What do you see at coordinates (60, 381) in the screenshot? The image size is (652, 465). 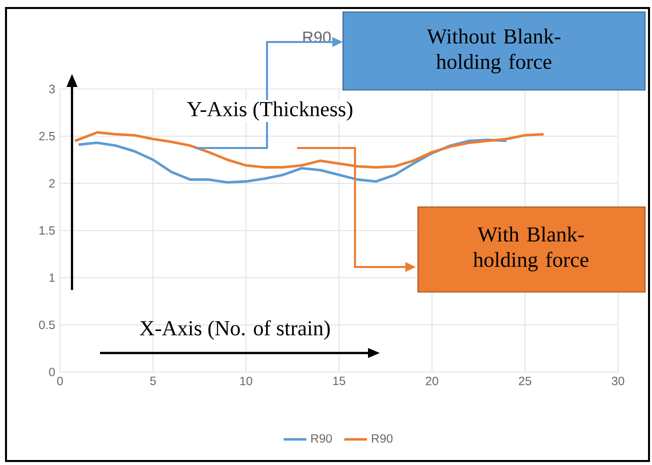 I see `x-tick-label: 0` at bounding box center [60, 381].